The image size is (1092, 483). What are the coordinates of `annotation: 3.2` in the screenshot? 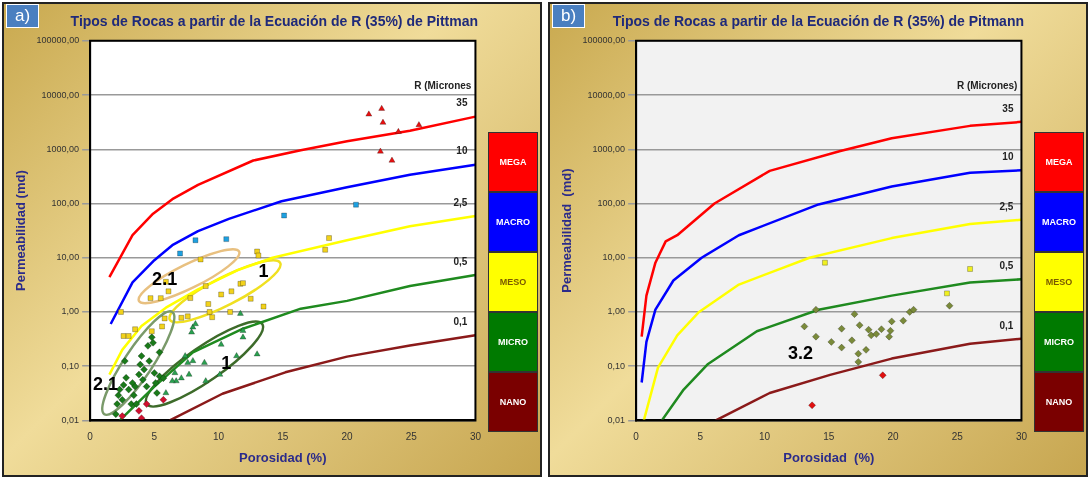 It's located at (801, 352).